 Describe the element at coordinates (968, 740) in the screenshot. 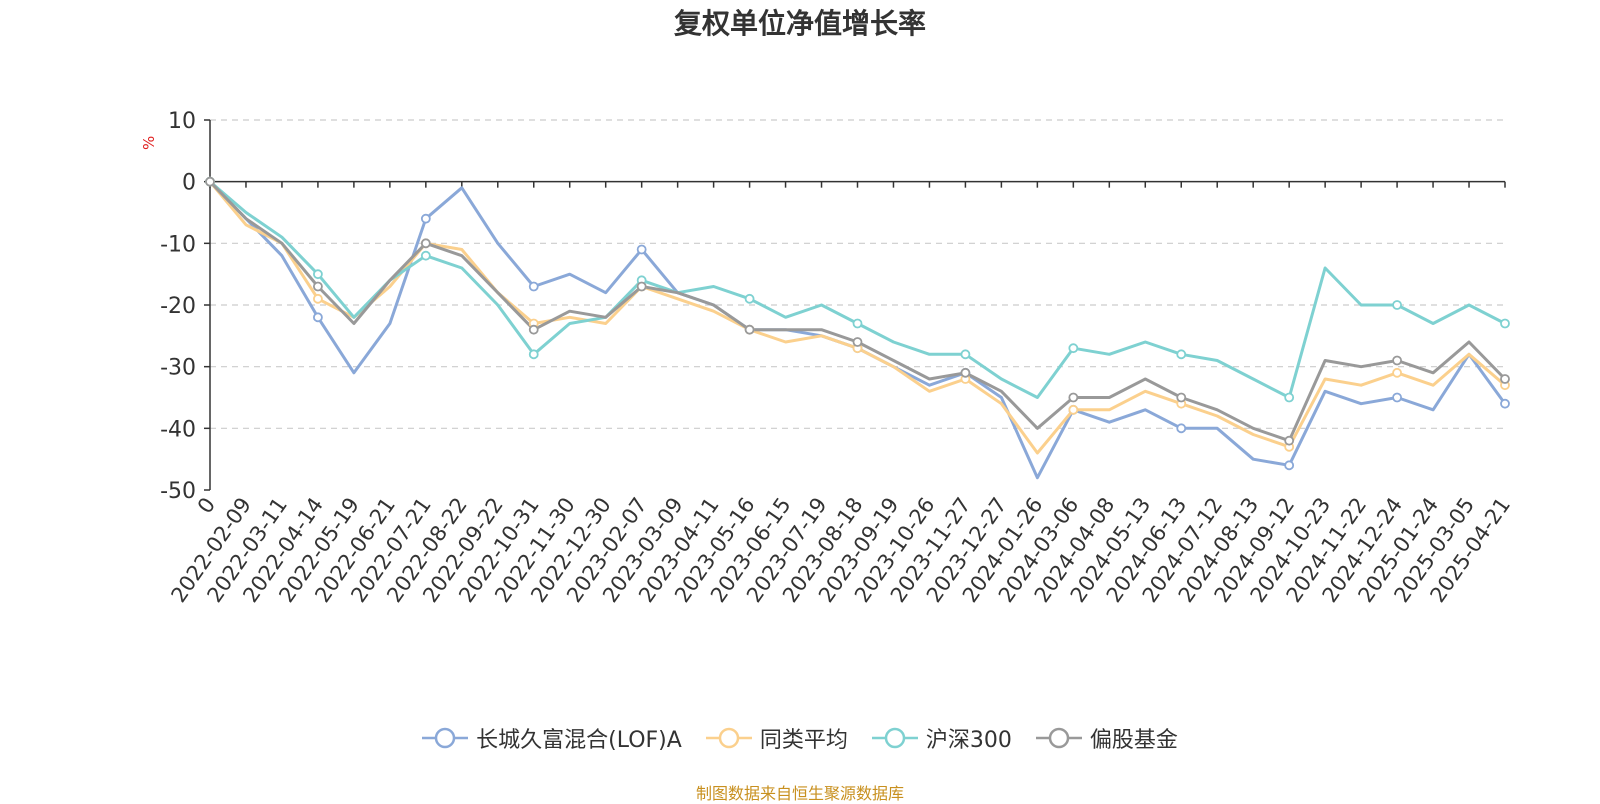

I see `legend-label: 沪深300` at that location.